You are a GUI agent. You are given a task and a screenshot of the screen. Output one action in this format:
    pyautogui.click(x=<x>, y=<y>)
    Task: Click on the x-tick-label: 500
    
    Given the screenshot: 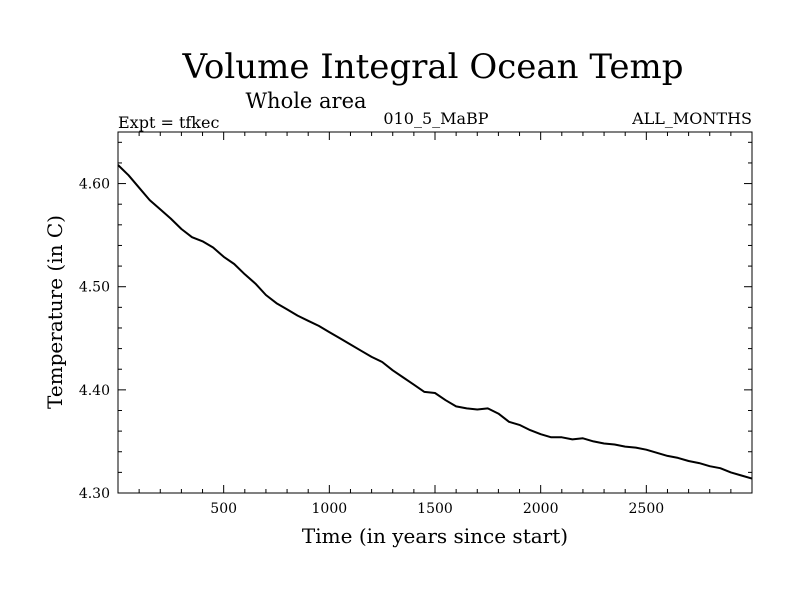 What is the action you would take?
    pyautogui.click(x=223, y=509)
    